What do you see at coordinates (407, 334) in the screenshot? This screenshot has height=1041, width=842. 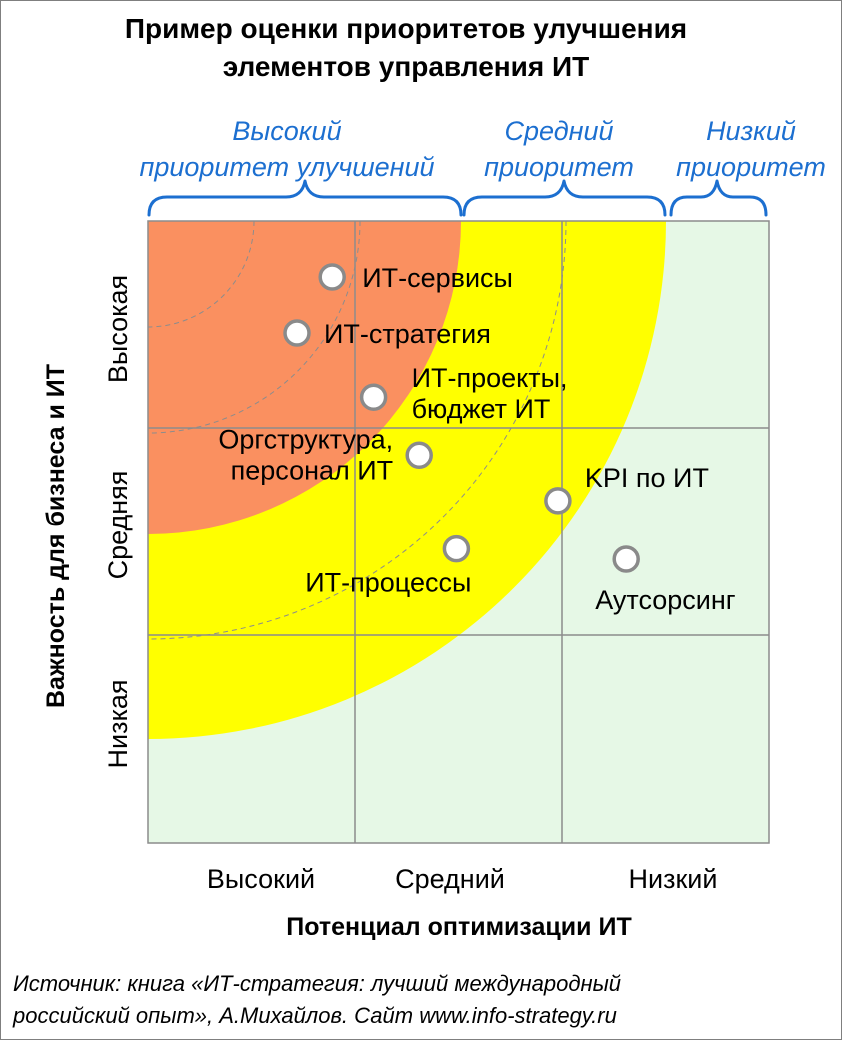 I see `data-point-label: ИТ-стратегия` at bounding box center [407, 334].